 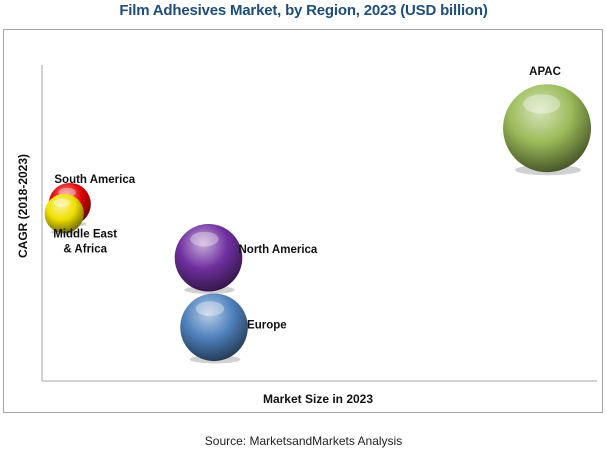 I want to click on bubble-europe, so click(x=214, y=327).